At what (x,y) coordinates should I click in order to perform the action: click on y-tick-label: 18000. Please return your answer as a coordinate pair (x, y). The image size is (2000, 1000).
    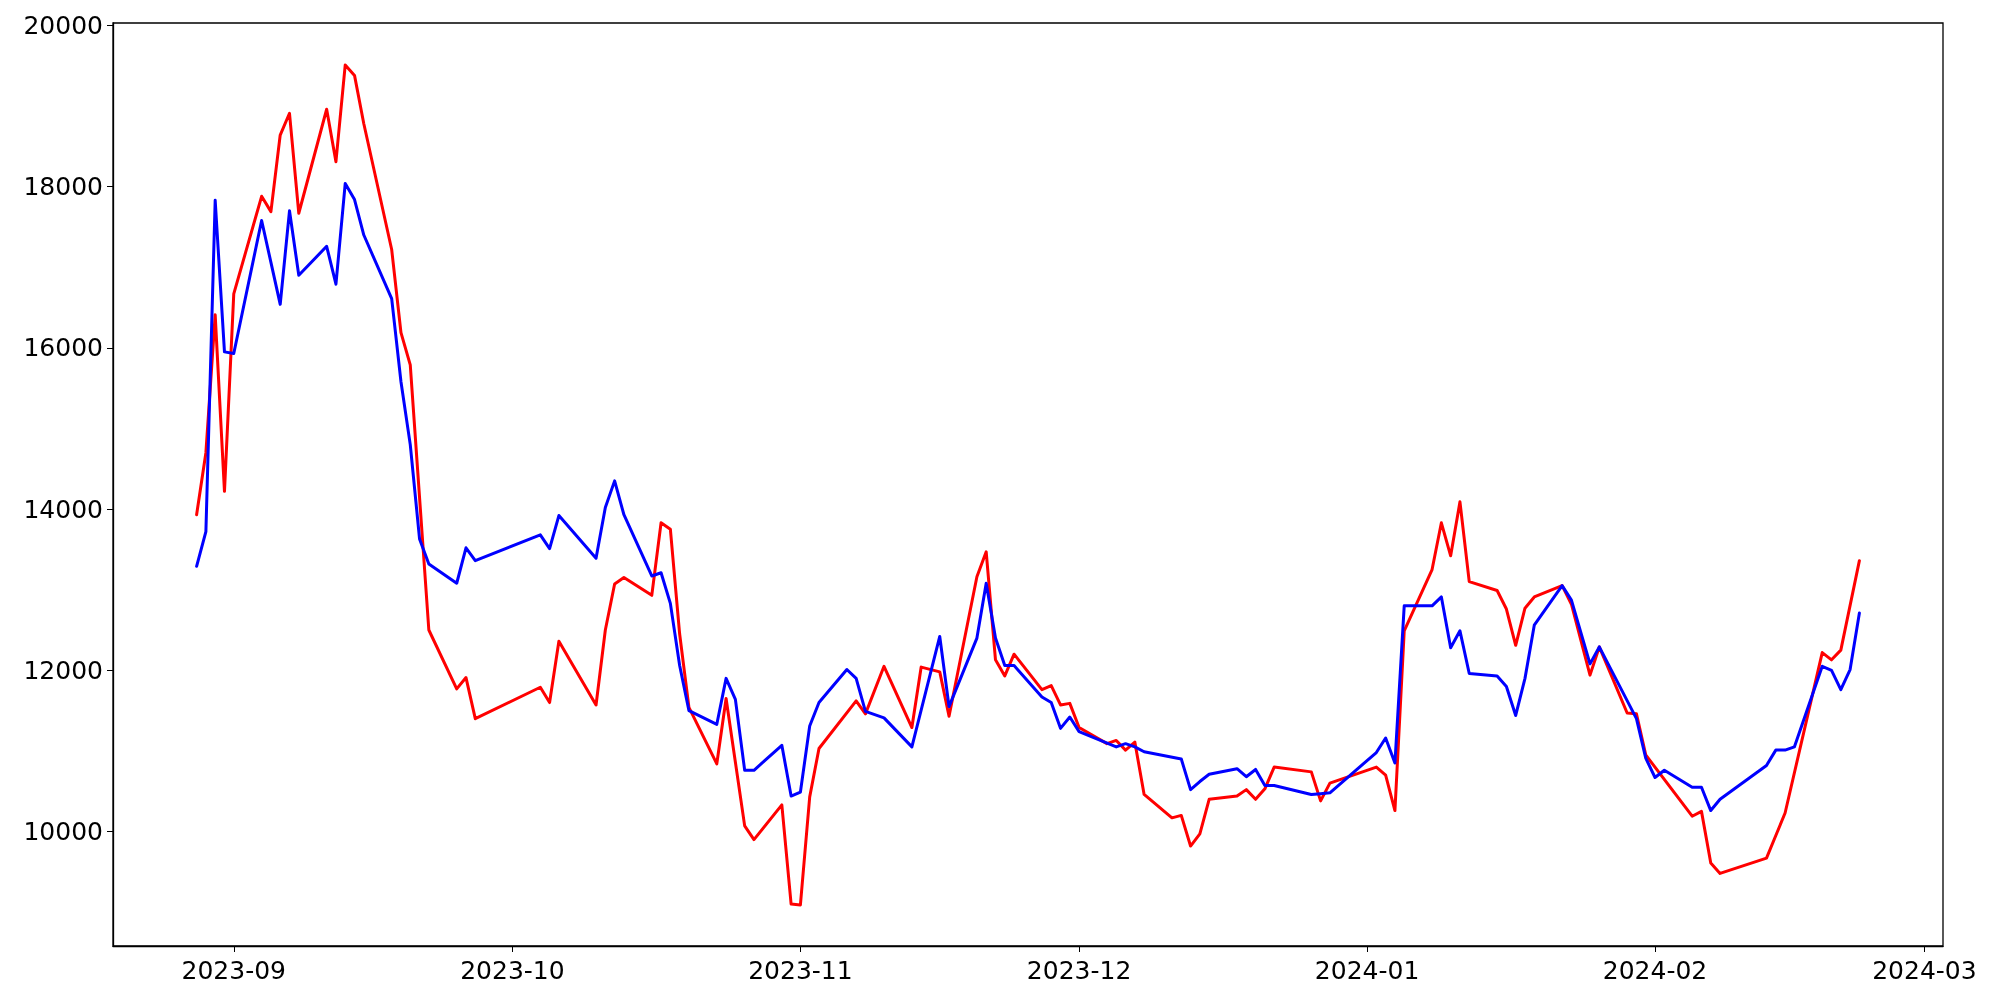
    Looking at the image, I should click on (63, 187).